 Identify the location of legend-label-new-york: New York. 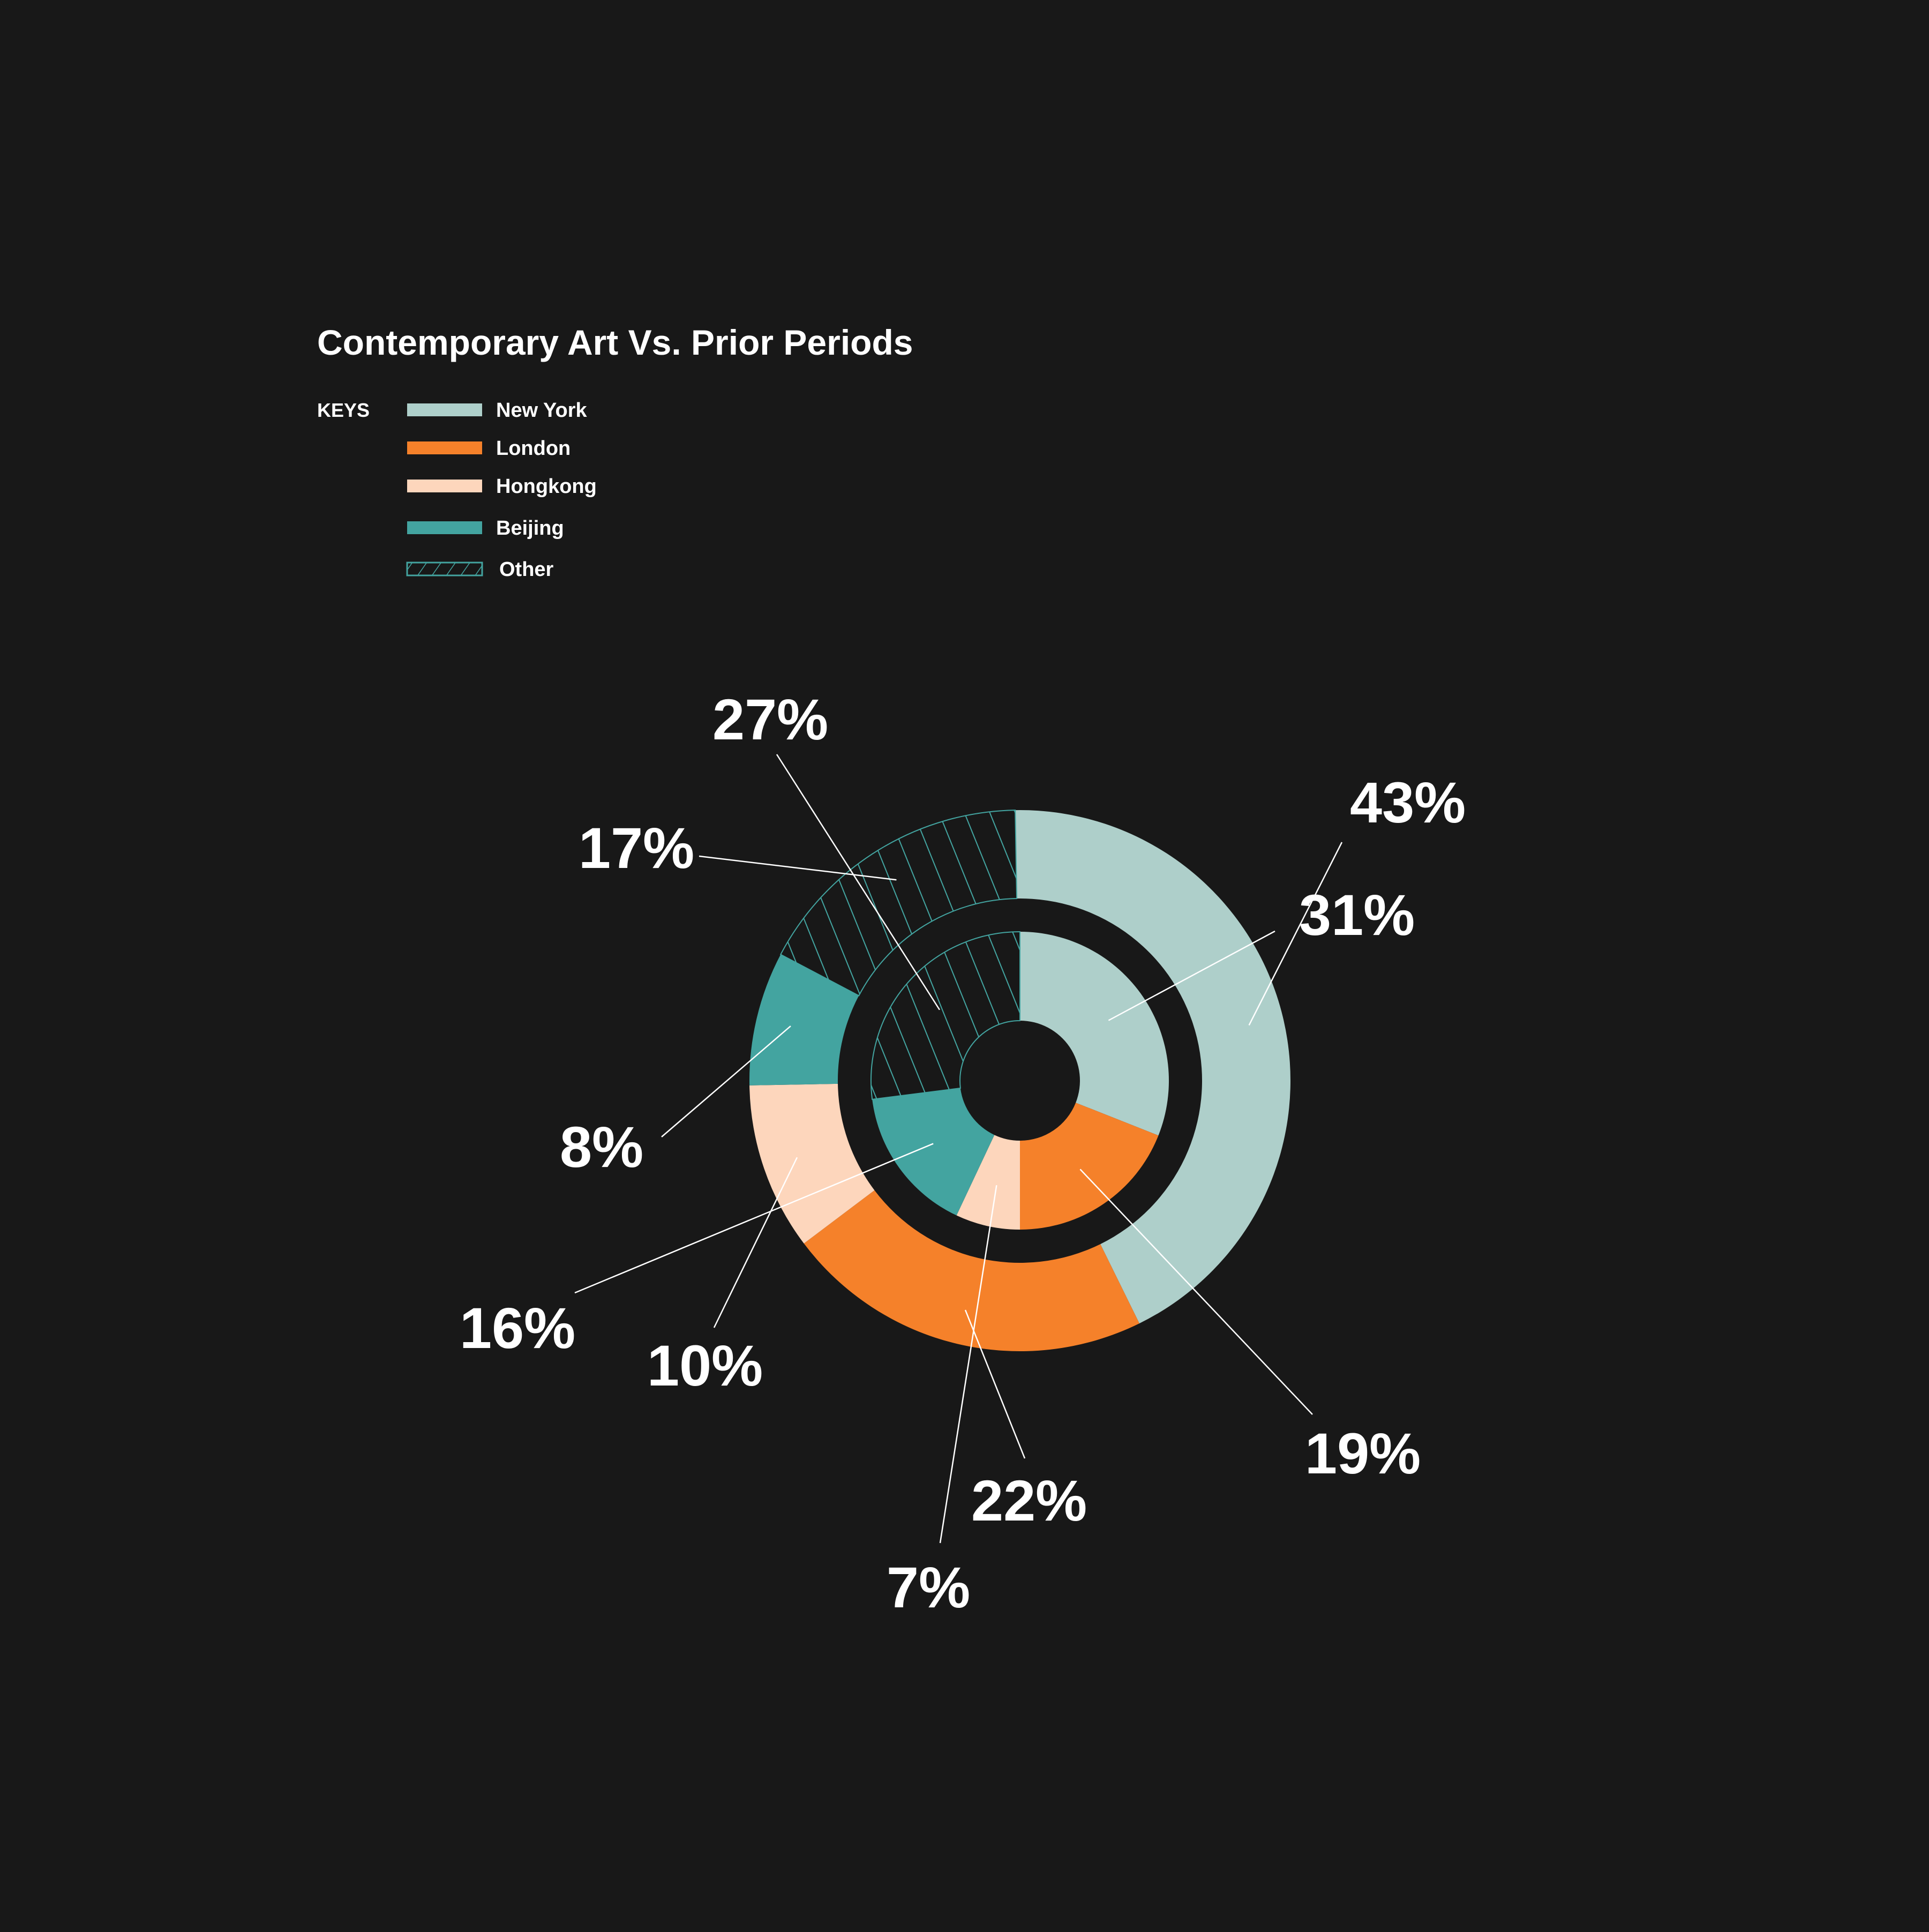
(542, 410).